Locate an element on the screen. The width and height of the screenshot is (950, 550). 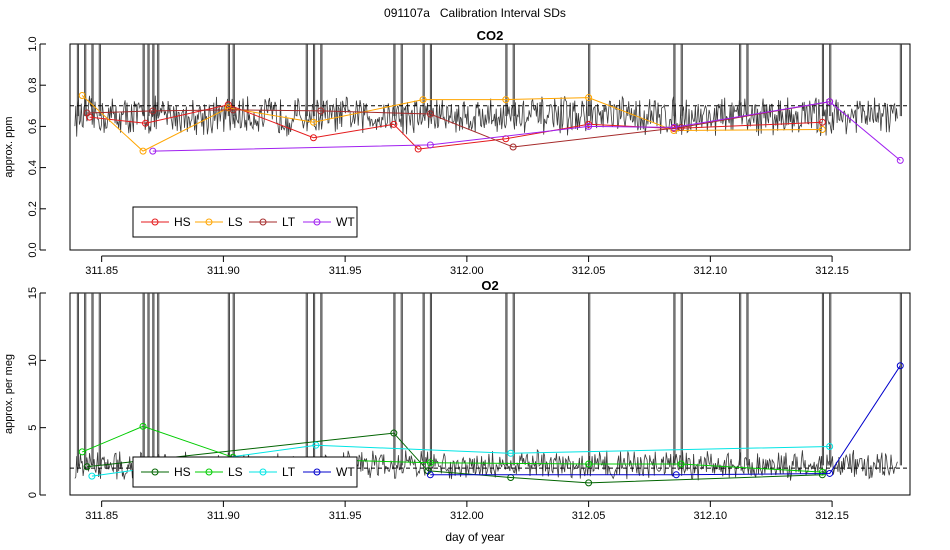
y-axis-label: approx. ppm is located at coordinates (9, 146).